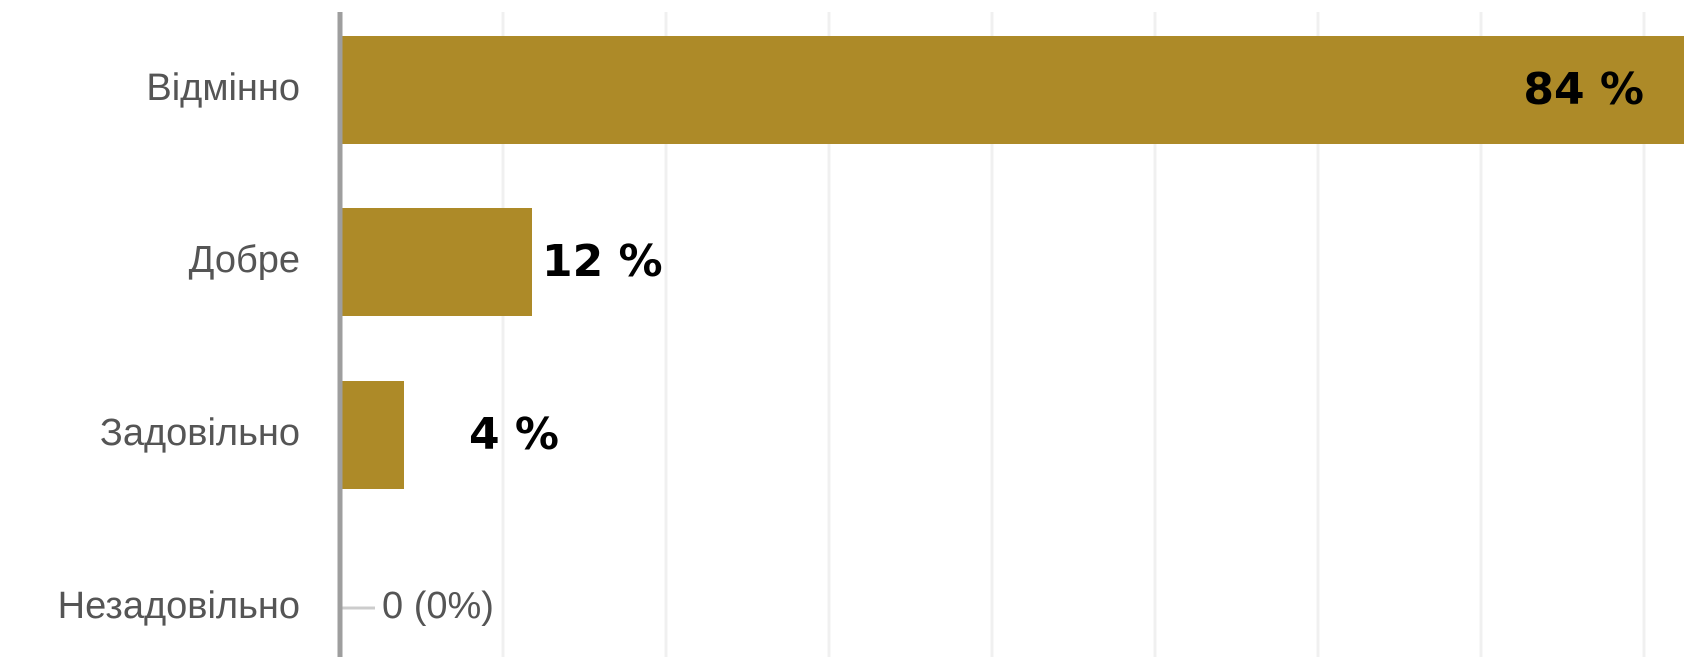 The width and height of the screenshot is (1699, 657). What do you see at coordinates (1583, 89) in the screenshot?
I see `value-label: 84 %` at bounding box center [1583, 89].